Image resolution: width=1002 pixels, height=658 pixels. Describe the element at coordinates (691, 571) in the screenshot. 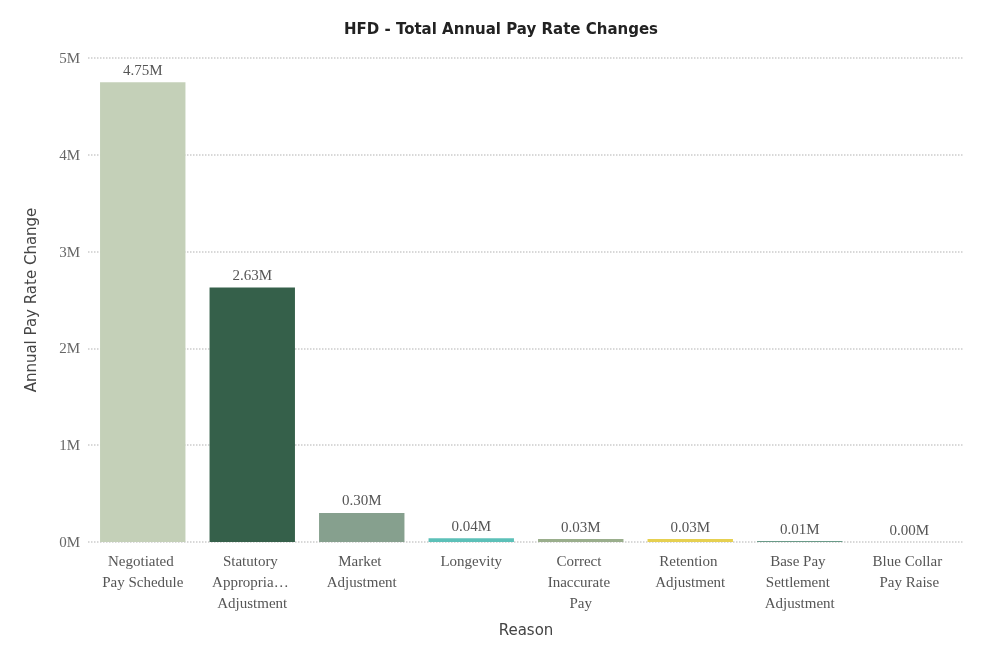

I see `x-tick-label: Retention Adjustment` at that location.